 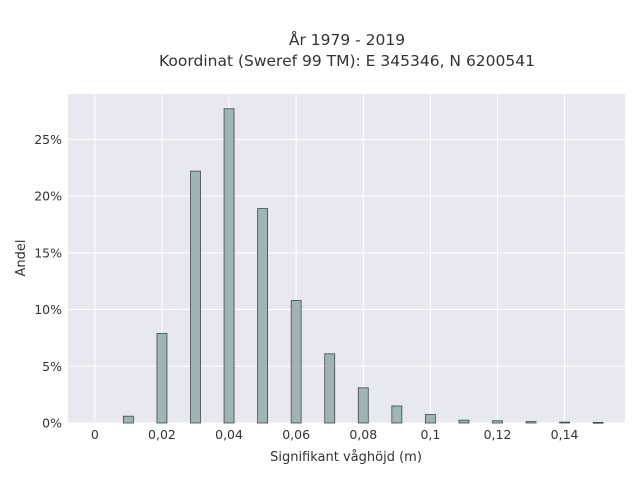 What do you see at coordinates (430, 434) in the screenshot?
I see `x-tick-label: 0,1` at bounding box center [430, 434].